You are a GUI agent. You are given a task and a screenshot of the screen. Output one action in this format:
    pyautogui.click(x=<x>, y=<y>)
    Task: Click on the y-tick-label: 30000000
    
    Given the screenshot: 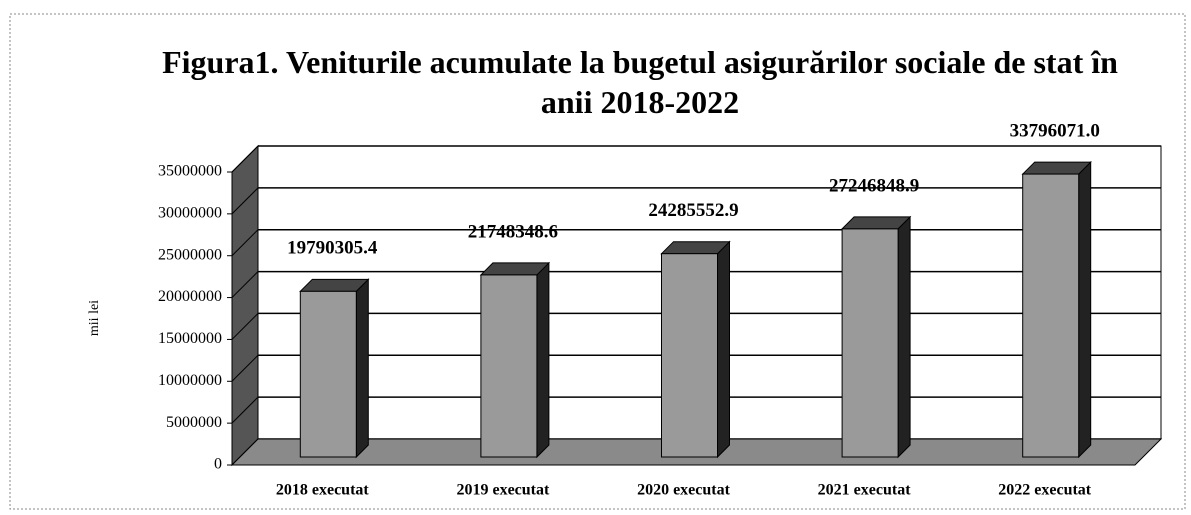 What is the action you would take?
    pyautogui.click(x=190, y=213)
    